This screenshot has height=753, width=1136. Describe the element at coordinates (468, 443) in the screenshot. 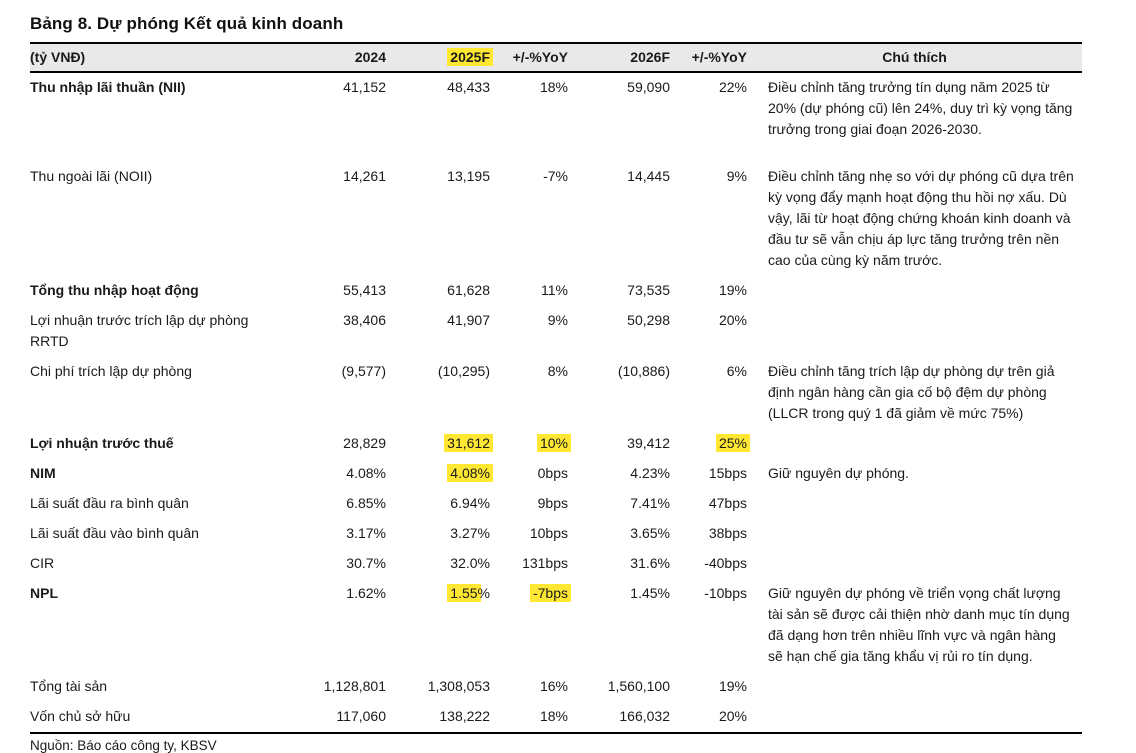

I see `highlighted-value: 31,612` at that location.